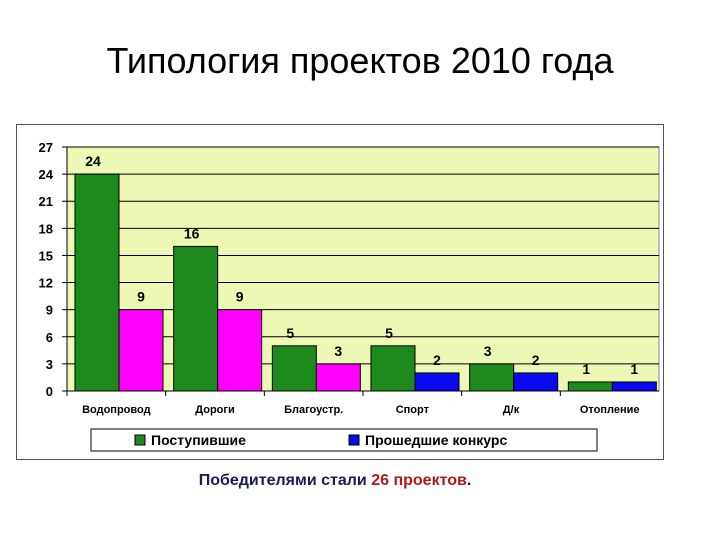 The height and width of the screenshot is (540, 720). Describe the element at coordinates (430, 480) in the screenshot. I see `caption-word: проектов` at that location.